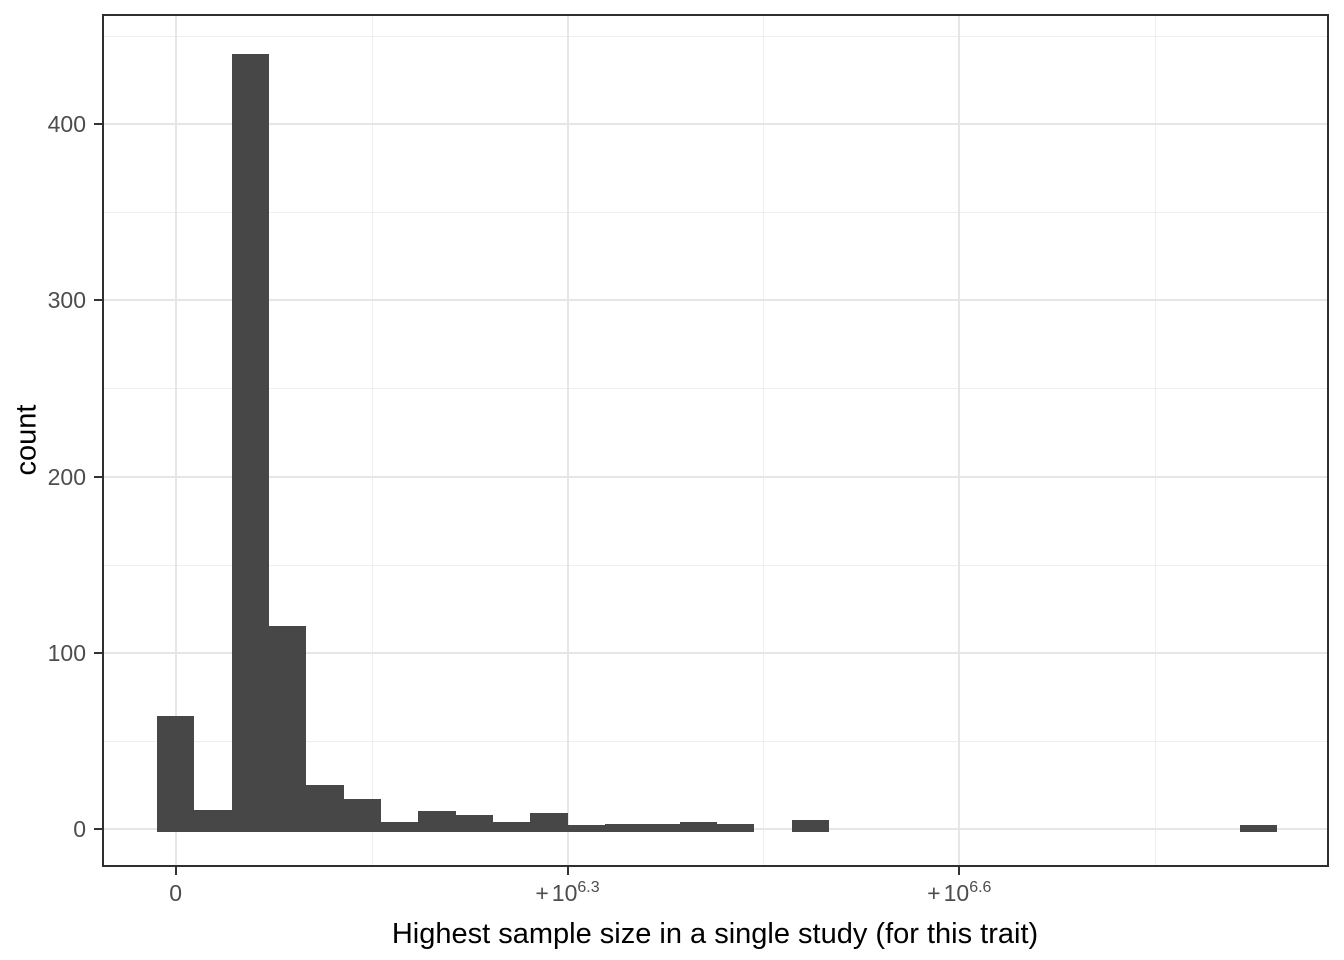 This screenshot has width=1344, height=960. Describe the element at coordinates (588, 887) in the screenshot. I see `x-tick-label-exponent: 6.3` at that location.